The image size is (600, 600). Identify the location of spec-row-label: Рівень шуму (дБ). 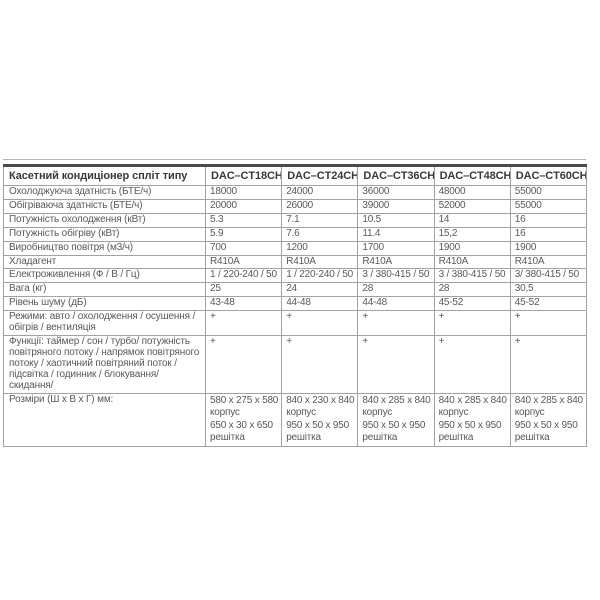
(104, 304).